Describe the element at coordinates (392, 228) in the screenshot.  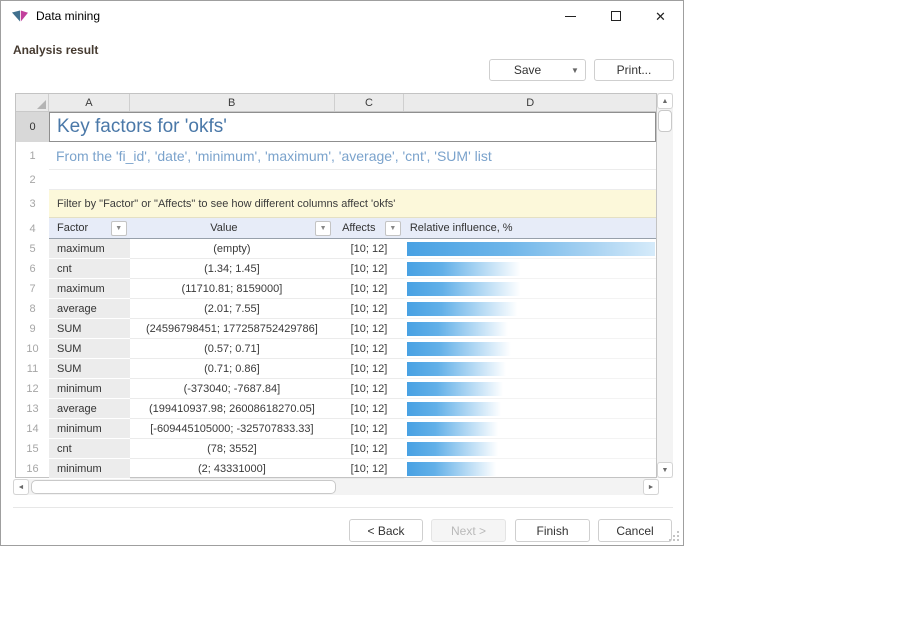
I see `affects-filter-button: ▼` at that location.